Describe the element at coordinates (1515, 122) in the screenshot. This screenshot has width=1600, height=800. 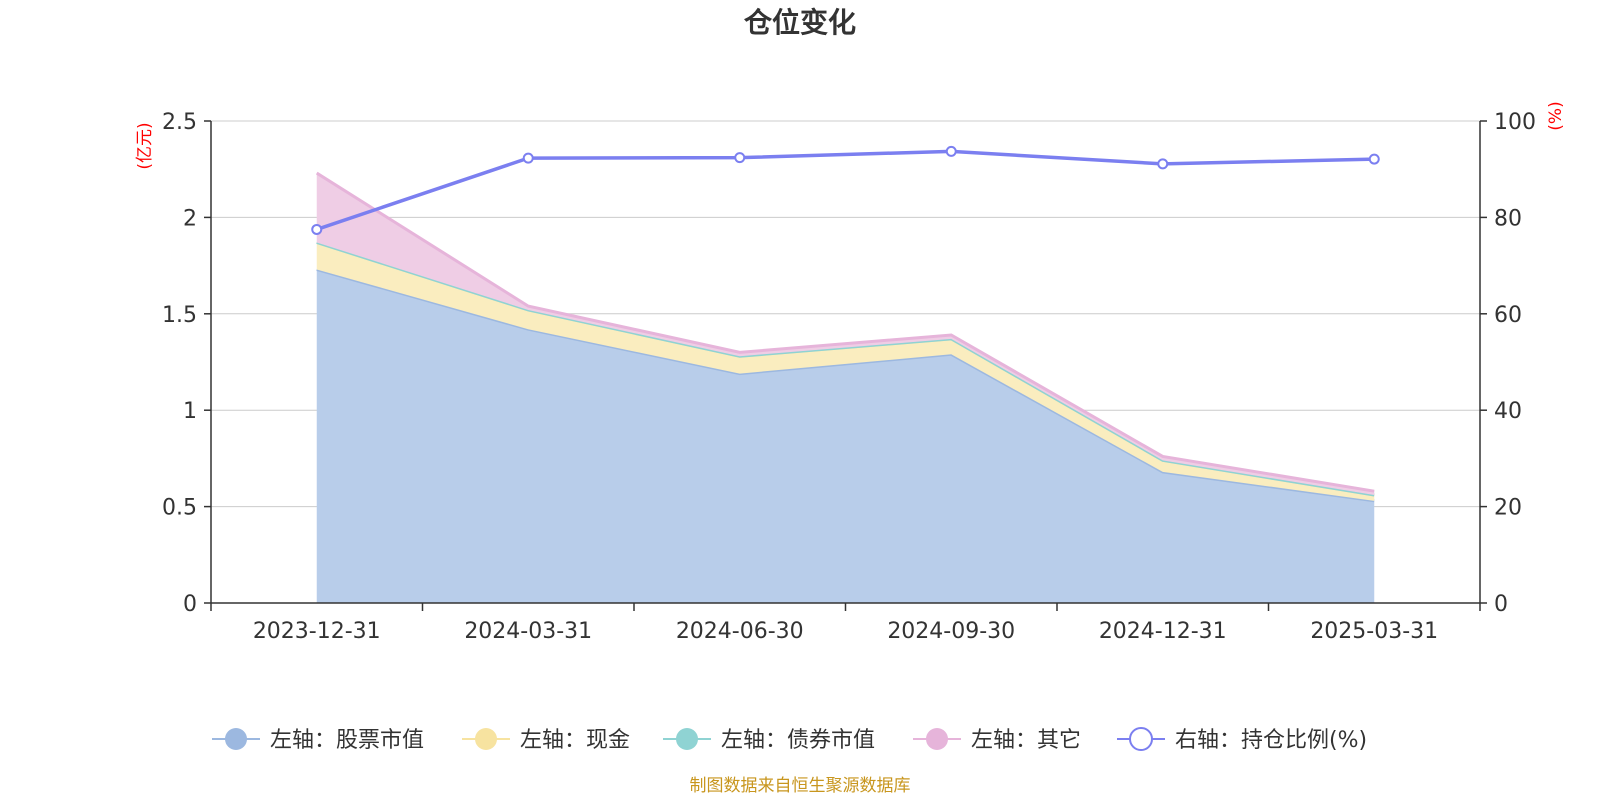
I see `right-axis-tick-label: 100` at that location.